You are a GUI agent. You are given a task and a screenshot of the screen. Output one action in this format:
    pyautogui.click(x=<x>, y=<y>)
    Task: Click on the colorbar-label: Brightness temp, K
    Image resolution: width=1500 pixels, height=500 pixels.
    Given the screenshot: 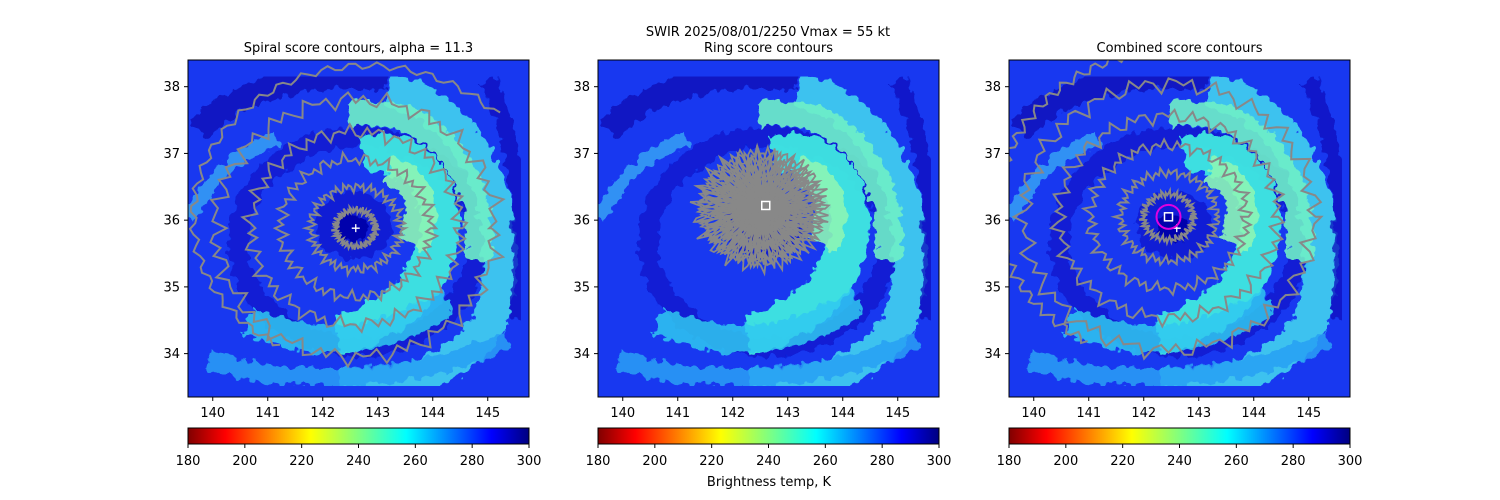 What is the action you would take?
    pyautogui.click(x=769, y=482)
    